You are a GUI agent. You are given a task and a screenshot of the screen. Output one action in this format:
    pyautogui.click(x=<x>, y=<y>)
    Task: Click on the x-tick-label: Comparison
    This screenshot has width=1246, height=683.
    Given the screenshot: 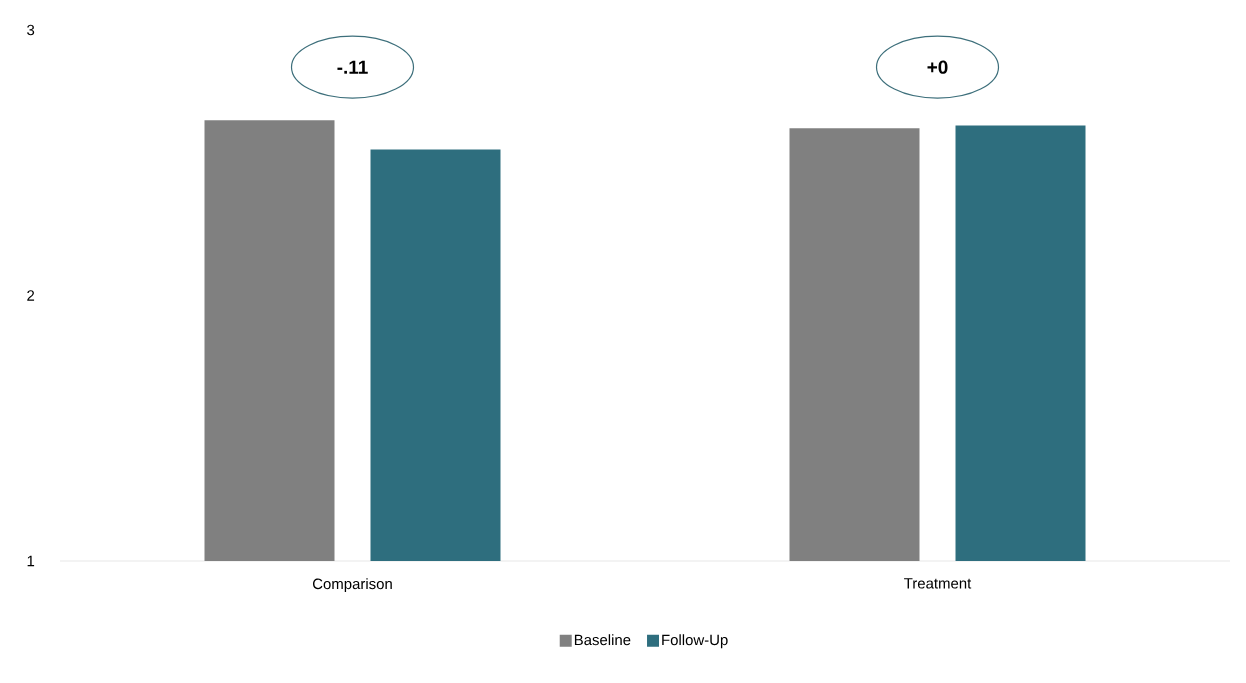 What is the action you would take?
    pyautogui.click(x=352, y=585)
    